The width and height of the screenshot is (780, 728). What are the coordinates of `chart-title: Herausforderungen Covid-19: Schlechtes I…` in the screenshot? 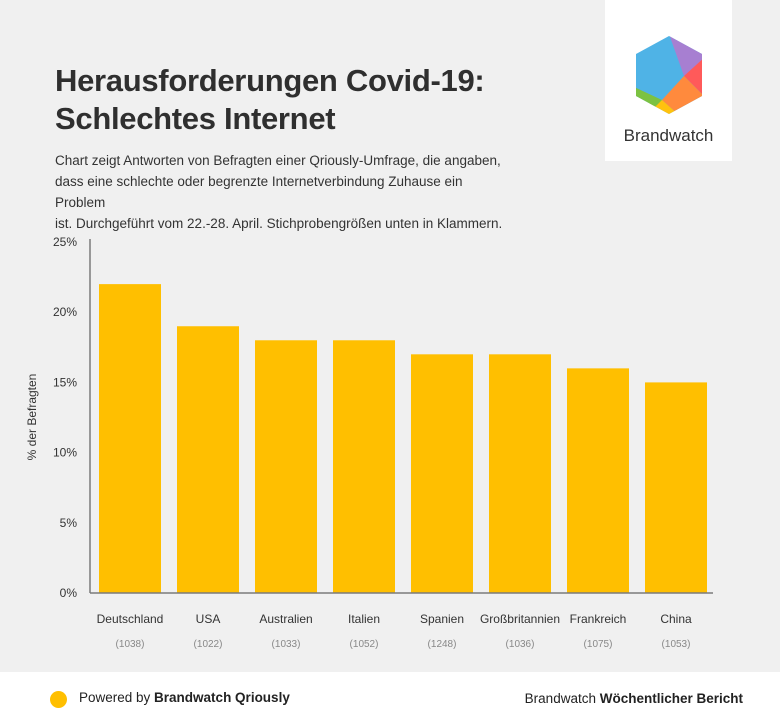 It's located at (270, 100).